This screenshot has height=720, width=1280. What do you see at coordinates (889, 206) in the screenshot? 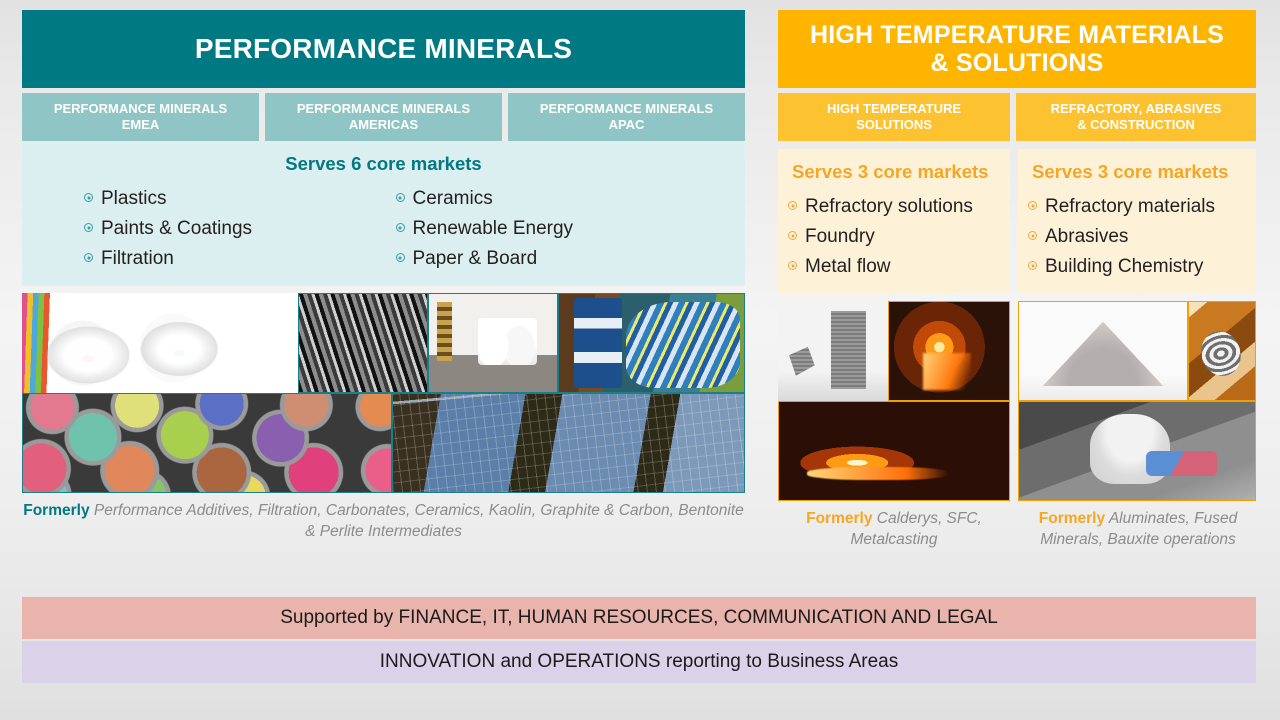
I see `market-label: Refractory solutions` at bounding box center [889, 206].